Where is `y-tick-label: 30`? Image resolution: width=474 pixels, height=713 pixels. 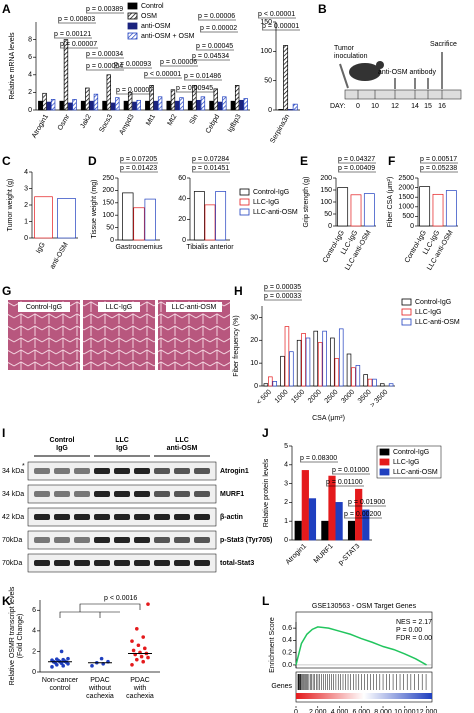
y-tick-label: 30 is located at coordinates (254, 317).